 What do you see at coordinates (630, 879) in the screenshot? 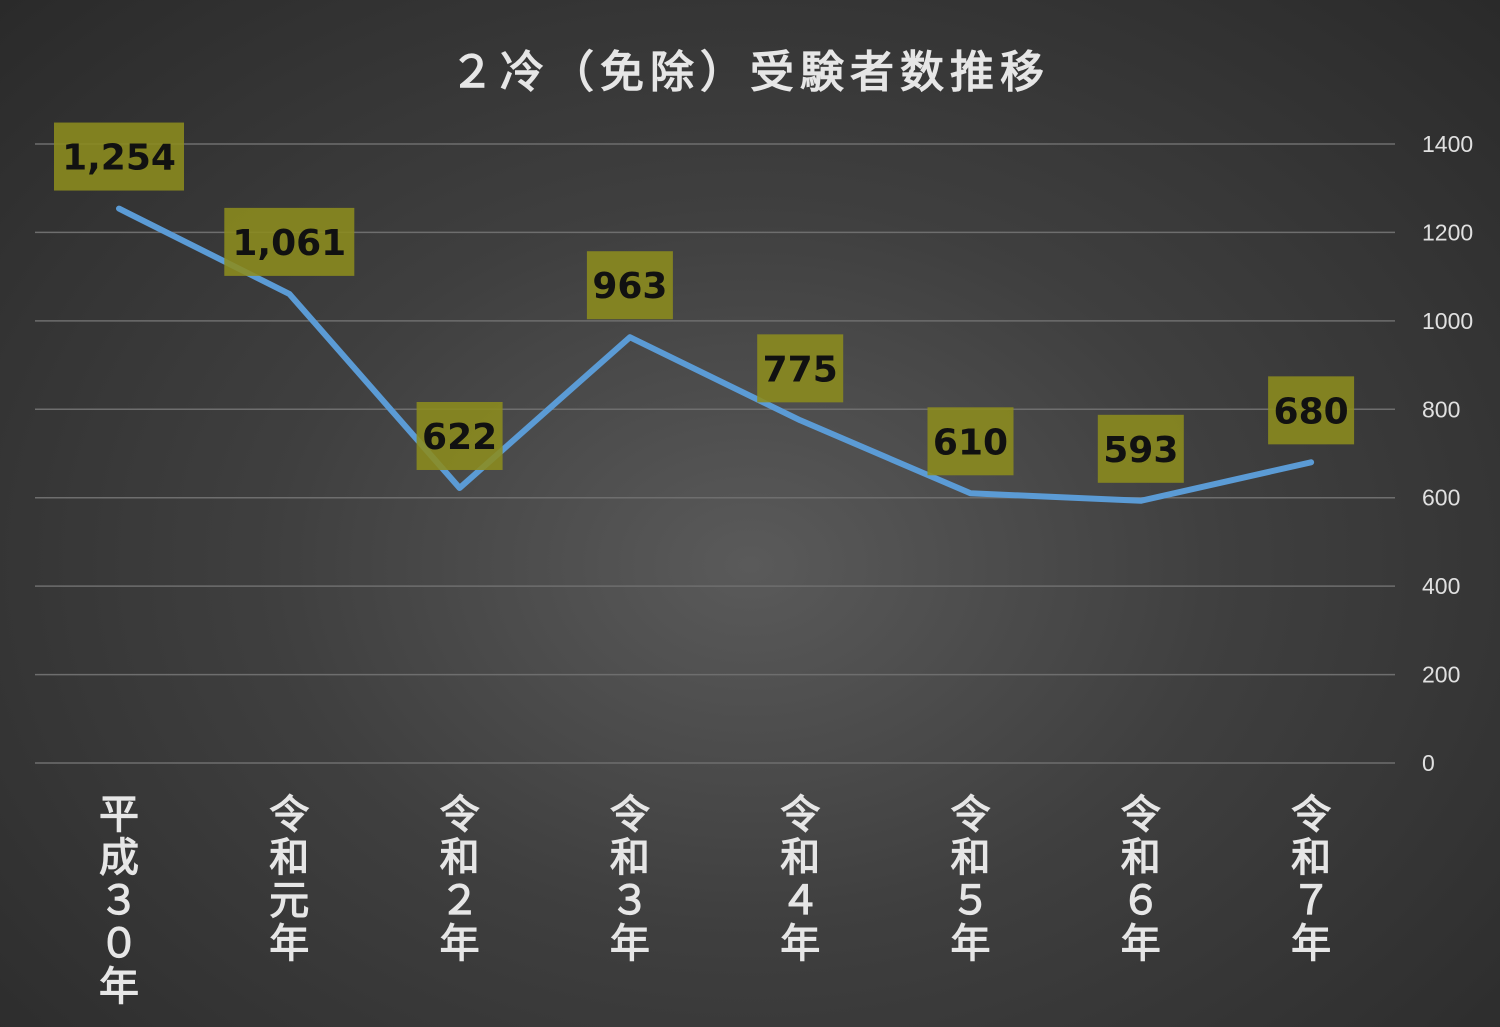
I see `x-tick-label: 令和３年` at bounding box center [630, 879].